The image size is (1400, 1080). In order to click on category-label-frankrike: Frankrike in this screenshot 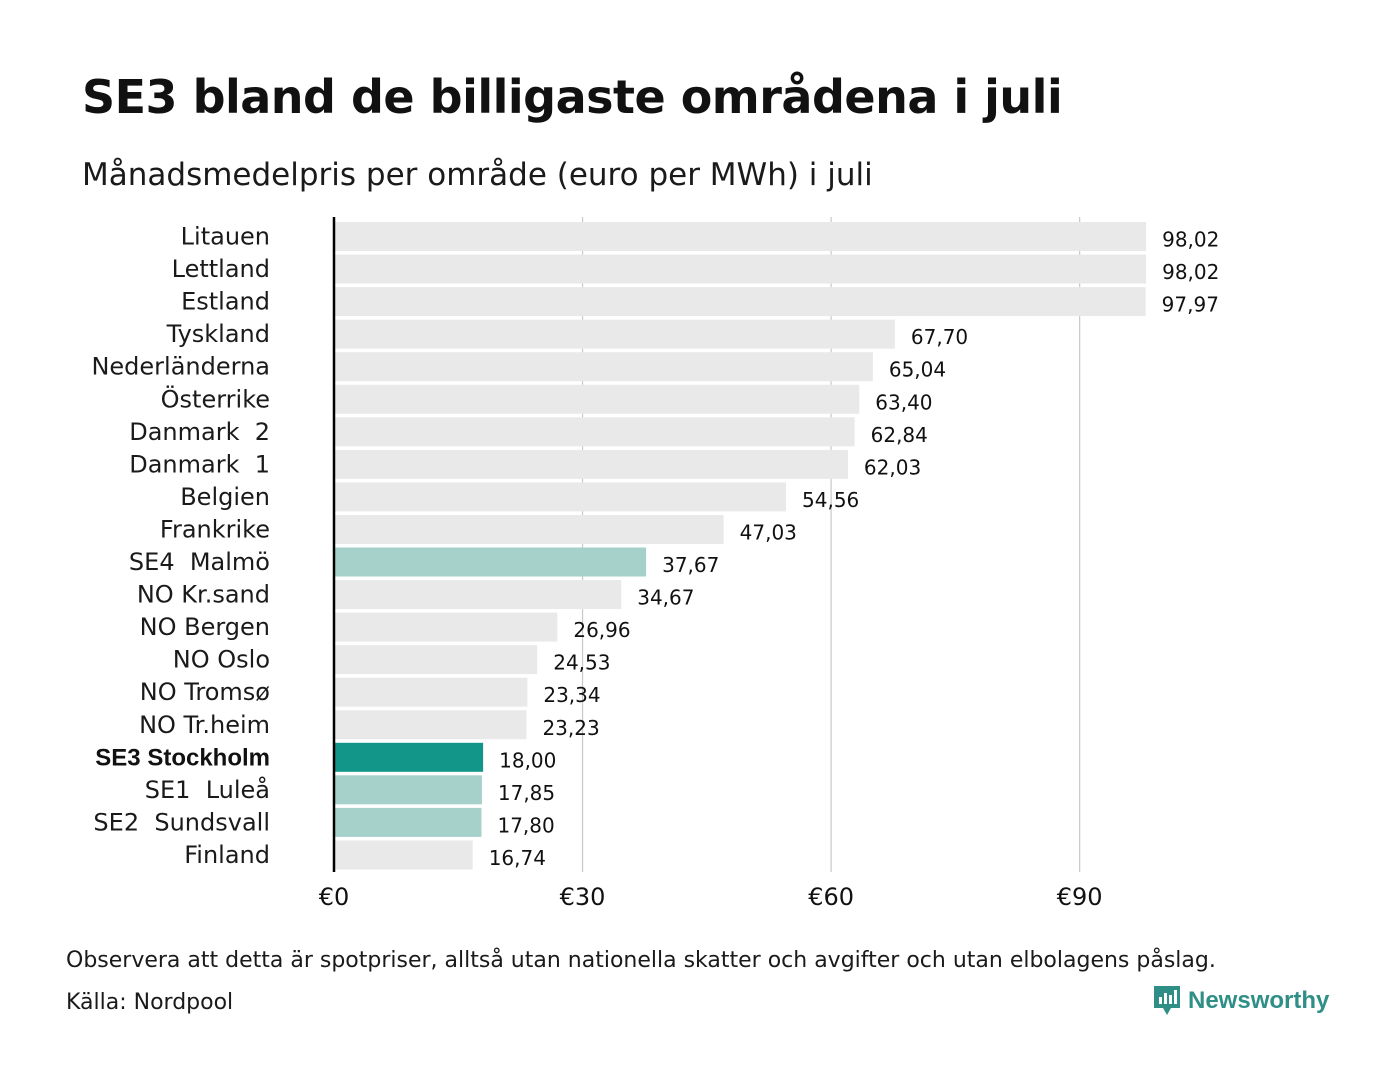, I will do `click(215, 529)`.